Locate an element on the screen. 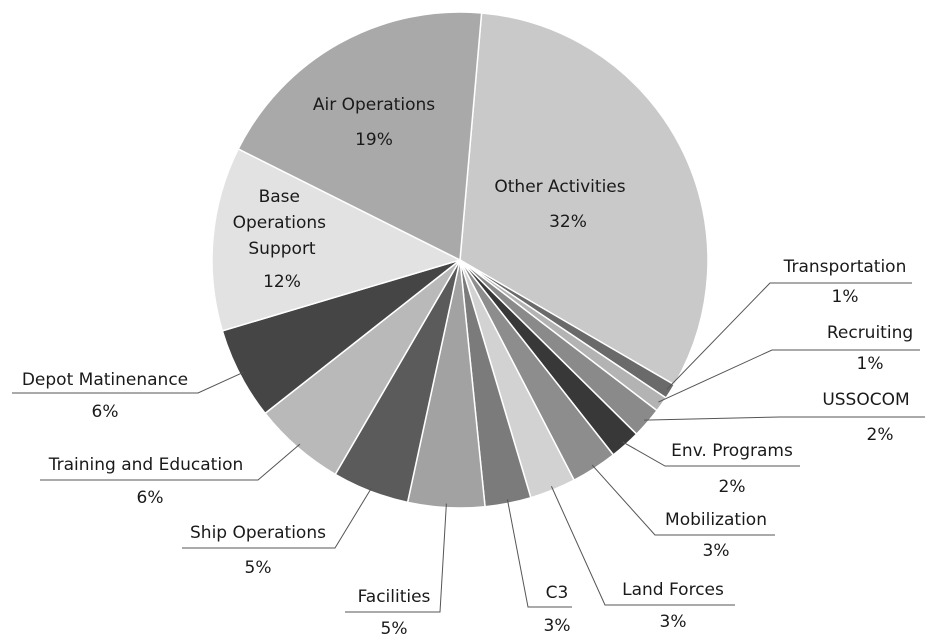  slice-label: Other Activities is located at coordinates (559, 187).